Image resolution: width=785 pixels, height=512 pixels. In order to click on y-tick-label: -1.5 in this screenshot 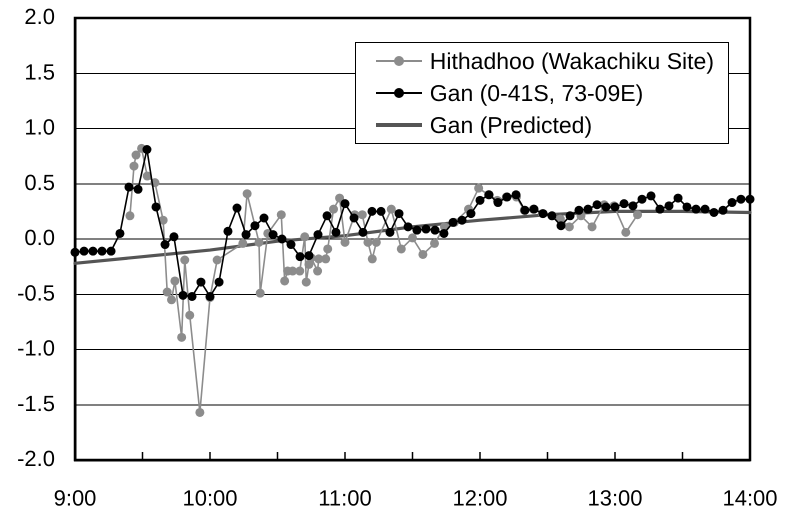, I will do `click(36, 403)`.